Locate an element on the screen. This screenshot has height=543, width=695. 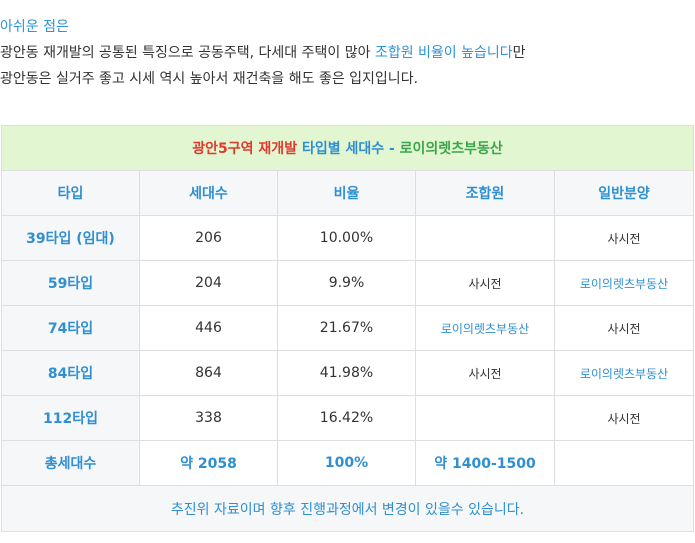
total-units: 약 2058 is located at coordinates (208, 463).